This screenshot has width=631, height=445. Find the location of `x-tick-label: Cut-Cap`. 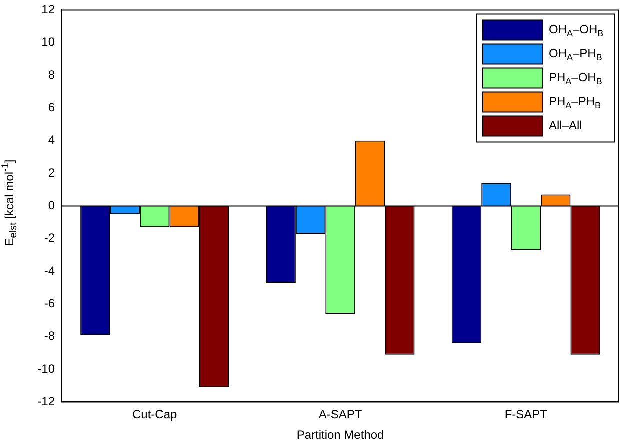

x-tick-label: Cut-Cap is located at coordinates (155, 415).